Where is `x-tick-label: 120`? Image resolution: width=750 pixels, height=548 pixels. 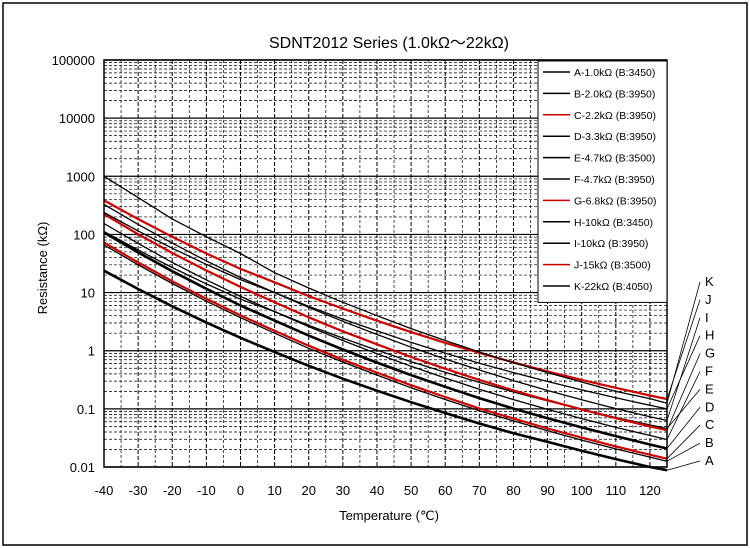 x-tick-label: 120 is located at coordinates (650, 490).